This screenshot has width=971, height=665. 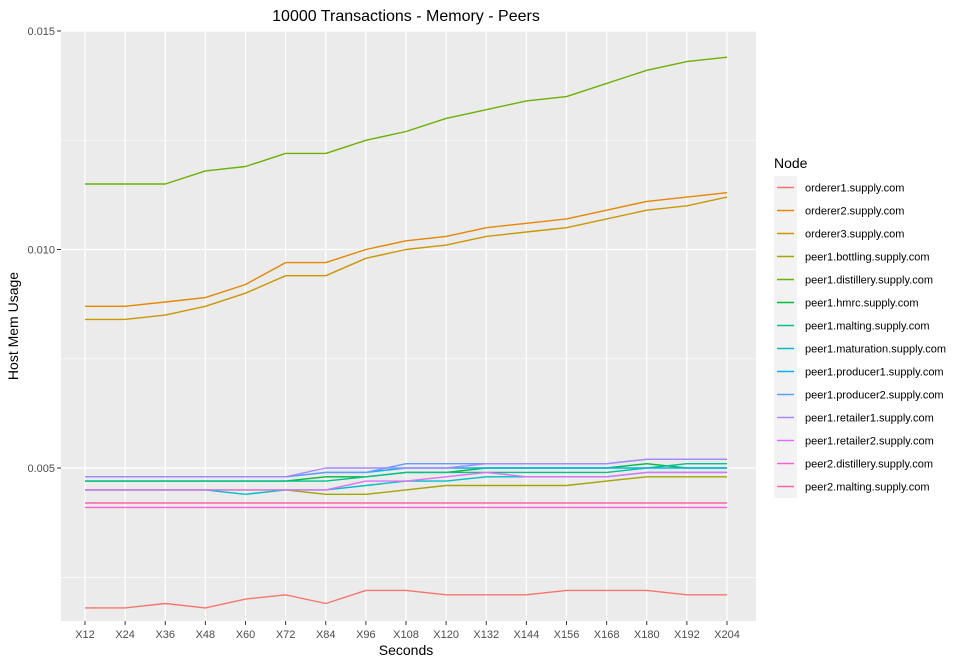 I want to click on x-tick-label: X84, so click(x=326, y=635).